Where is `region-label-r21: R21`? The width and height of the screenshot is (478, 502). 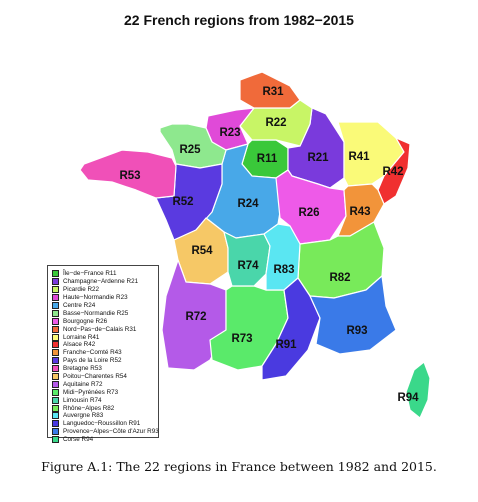 region-label-r21: R21 is located at coordinates (318, 158).